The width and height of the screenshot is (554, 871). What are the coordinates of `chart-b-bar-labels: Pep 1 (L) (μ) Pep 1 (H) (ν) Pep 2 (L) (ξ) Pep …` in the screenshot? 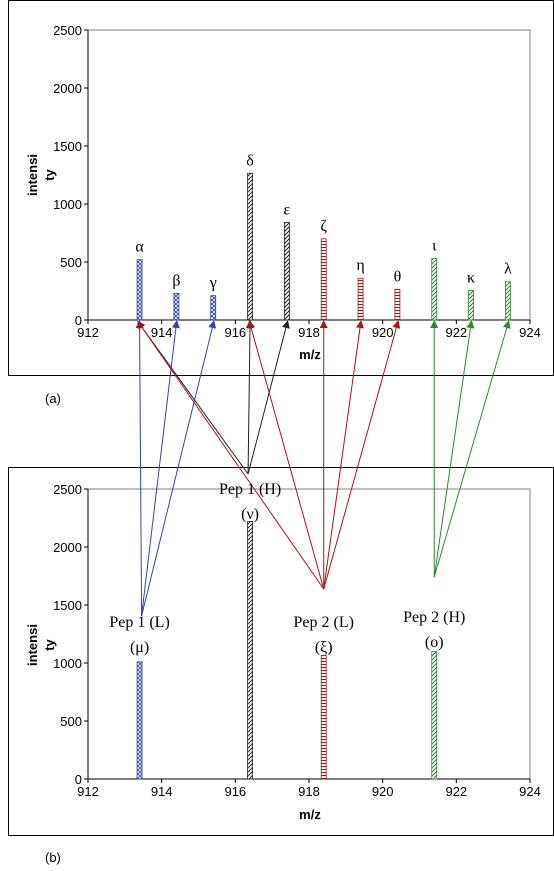 It's located at (287, 568).